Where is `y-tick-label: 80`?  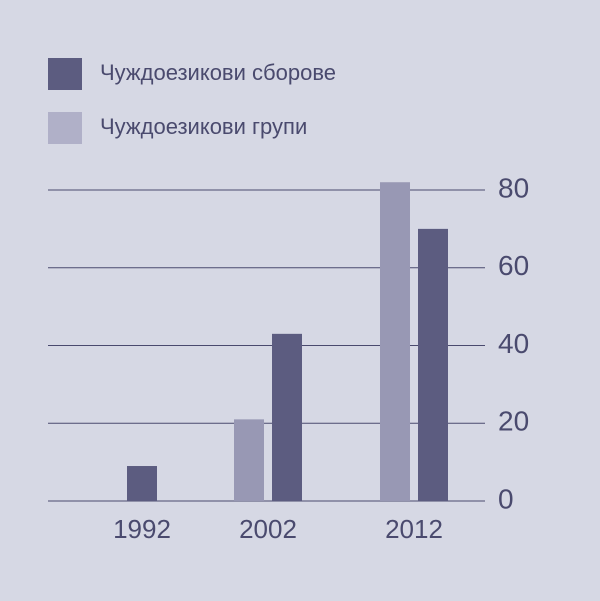
y-tick-label: 80 is located at coordinates (513, 187).